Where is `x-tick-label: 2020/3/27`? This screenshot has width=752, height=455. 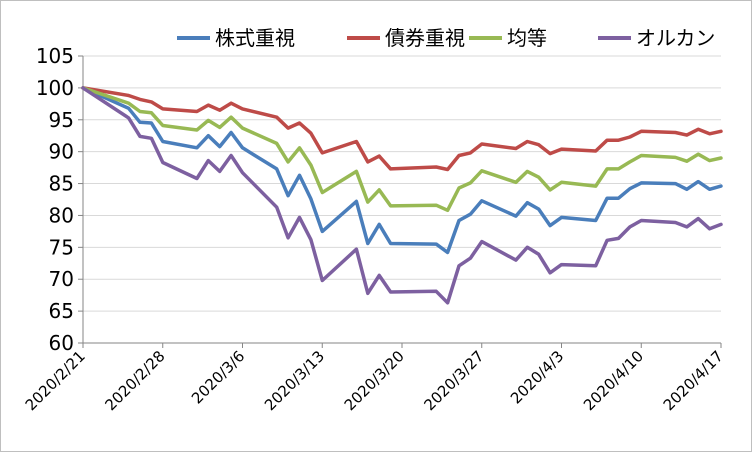
x-tick-label: 2020/3/27 is located at coordinates (453, 380).